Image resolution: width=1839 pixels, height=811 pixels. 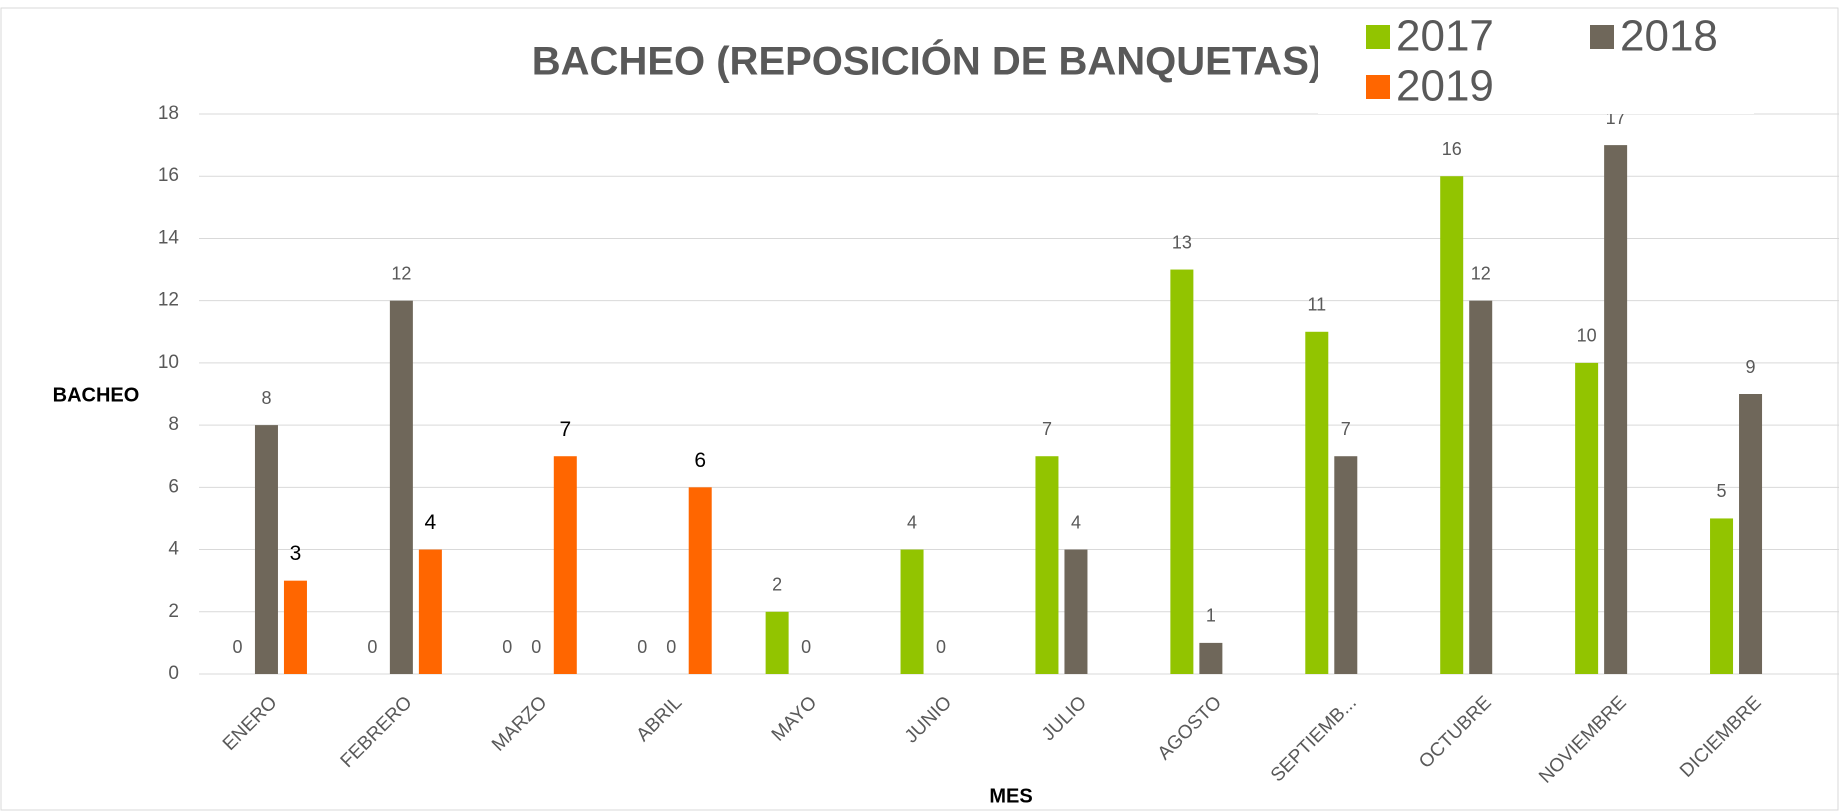 What do you see at coordinates (168, 300) in the screenshot?
I see `y-tick-label: 12` at bounding box center [168, 300].